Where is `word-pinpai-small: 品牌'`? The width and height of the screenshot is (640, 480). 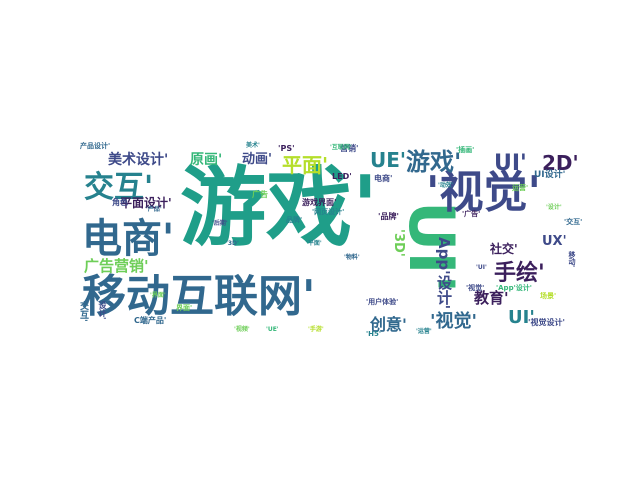
word-pinpai-small: 品牌' is located at coordinates (294, 220).